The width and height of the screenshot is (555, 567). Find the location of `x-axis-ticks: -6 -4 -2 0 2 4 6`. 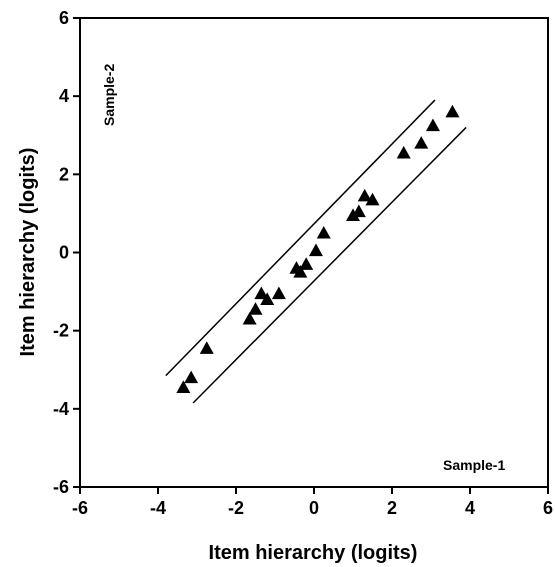

x-axis-ticks: -6 -4 -2 0 2 4 6 is located at coordinates (312, 502).